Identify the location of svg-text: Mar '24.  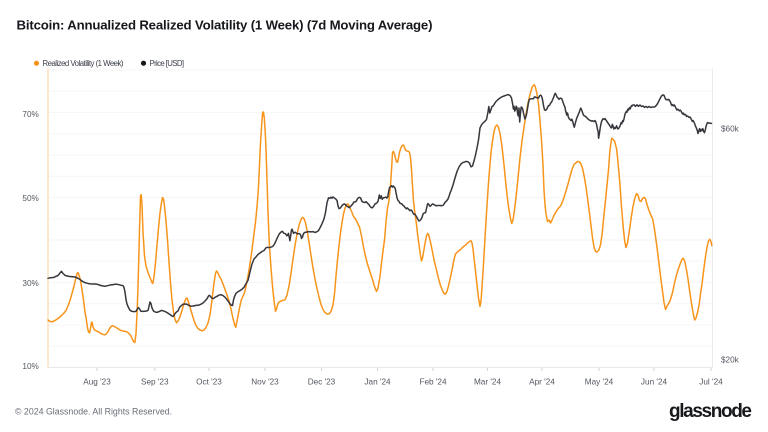
(487, 382).